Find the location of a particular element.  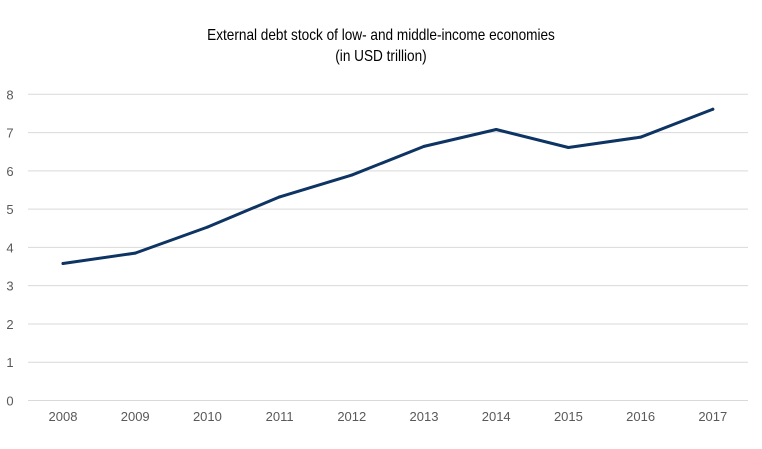

y-tick-label: 5 is located at coordinates (9, 209).